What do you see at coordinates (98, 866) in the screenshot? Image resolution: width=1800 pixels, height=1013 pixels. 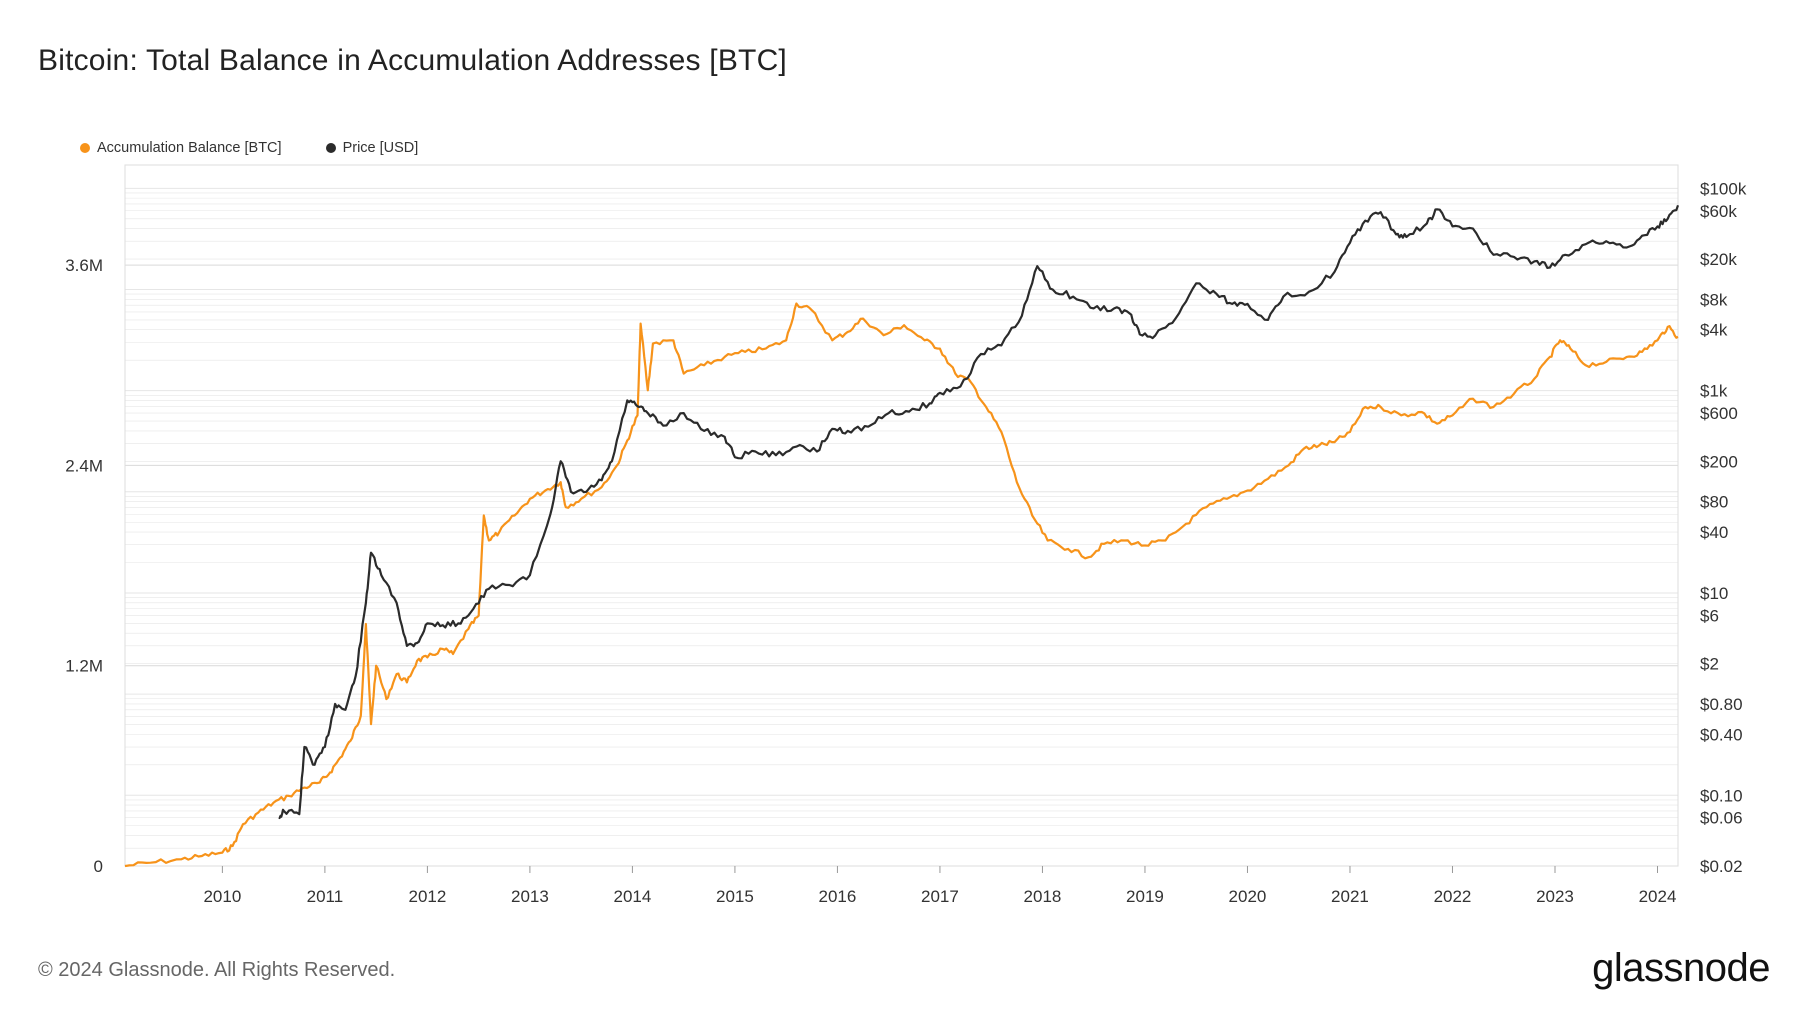 I see `left-axis-tick-label: 0` at bounding box center [98, 866].